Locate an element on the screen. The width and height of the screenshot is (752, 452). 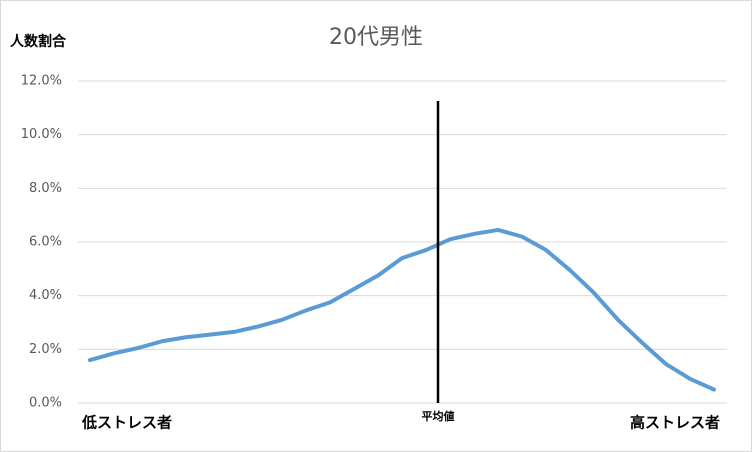
chart-title: 20代男性 is located at coordinates (376, 37).